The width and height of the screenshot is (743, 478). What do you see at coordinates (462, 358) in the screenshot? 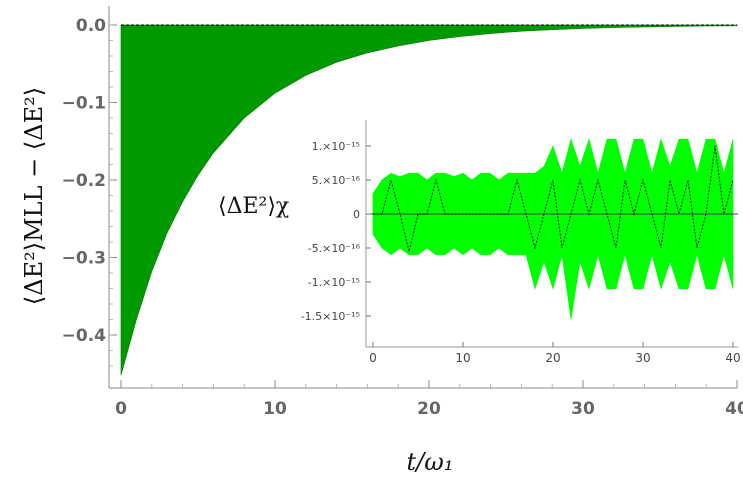
I see `inset-x-tick-label: 10` at bounding box center [462, 358].